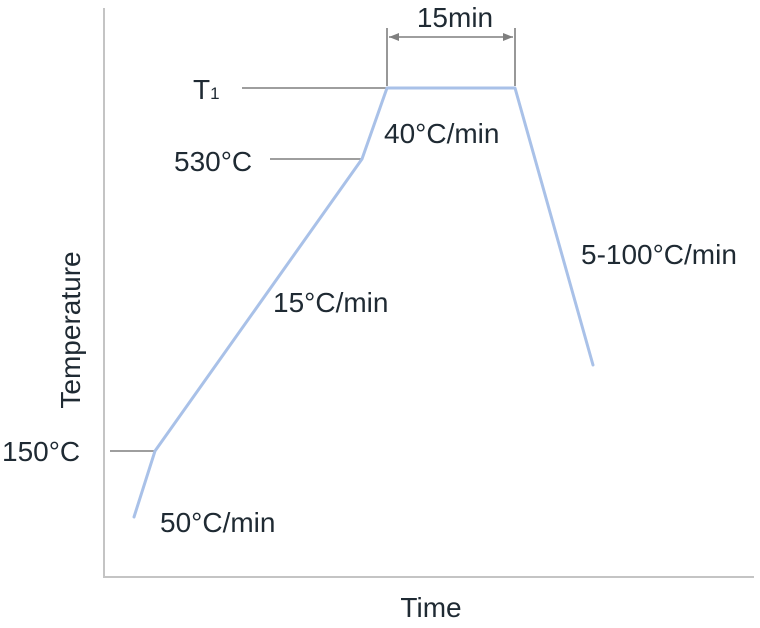  What do you see at coordinates (430, 607) in the screenshot?
I see `x-axis-label: Time` at bounding box center [430, 607].